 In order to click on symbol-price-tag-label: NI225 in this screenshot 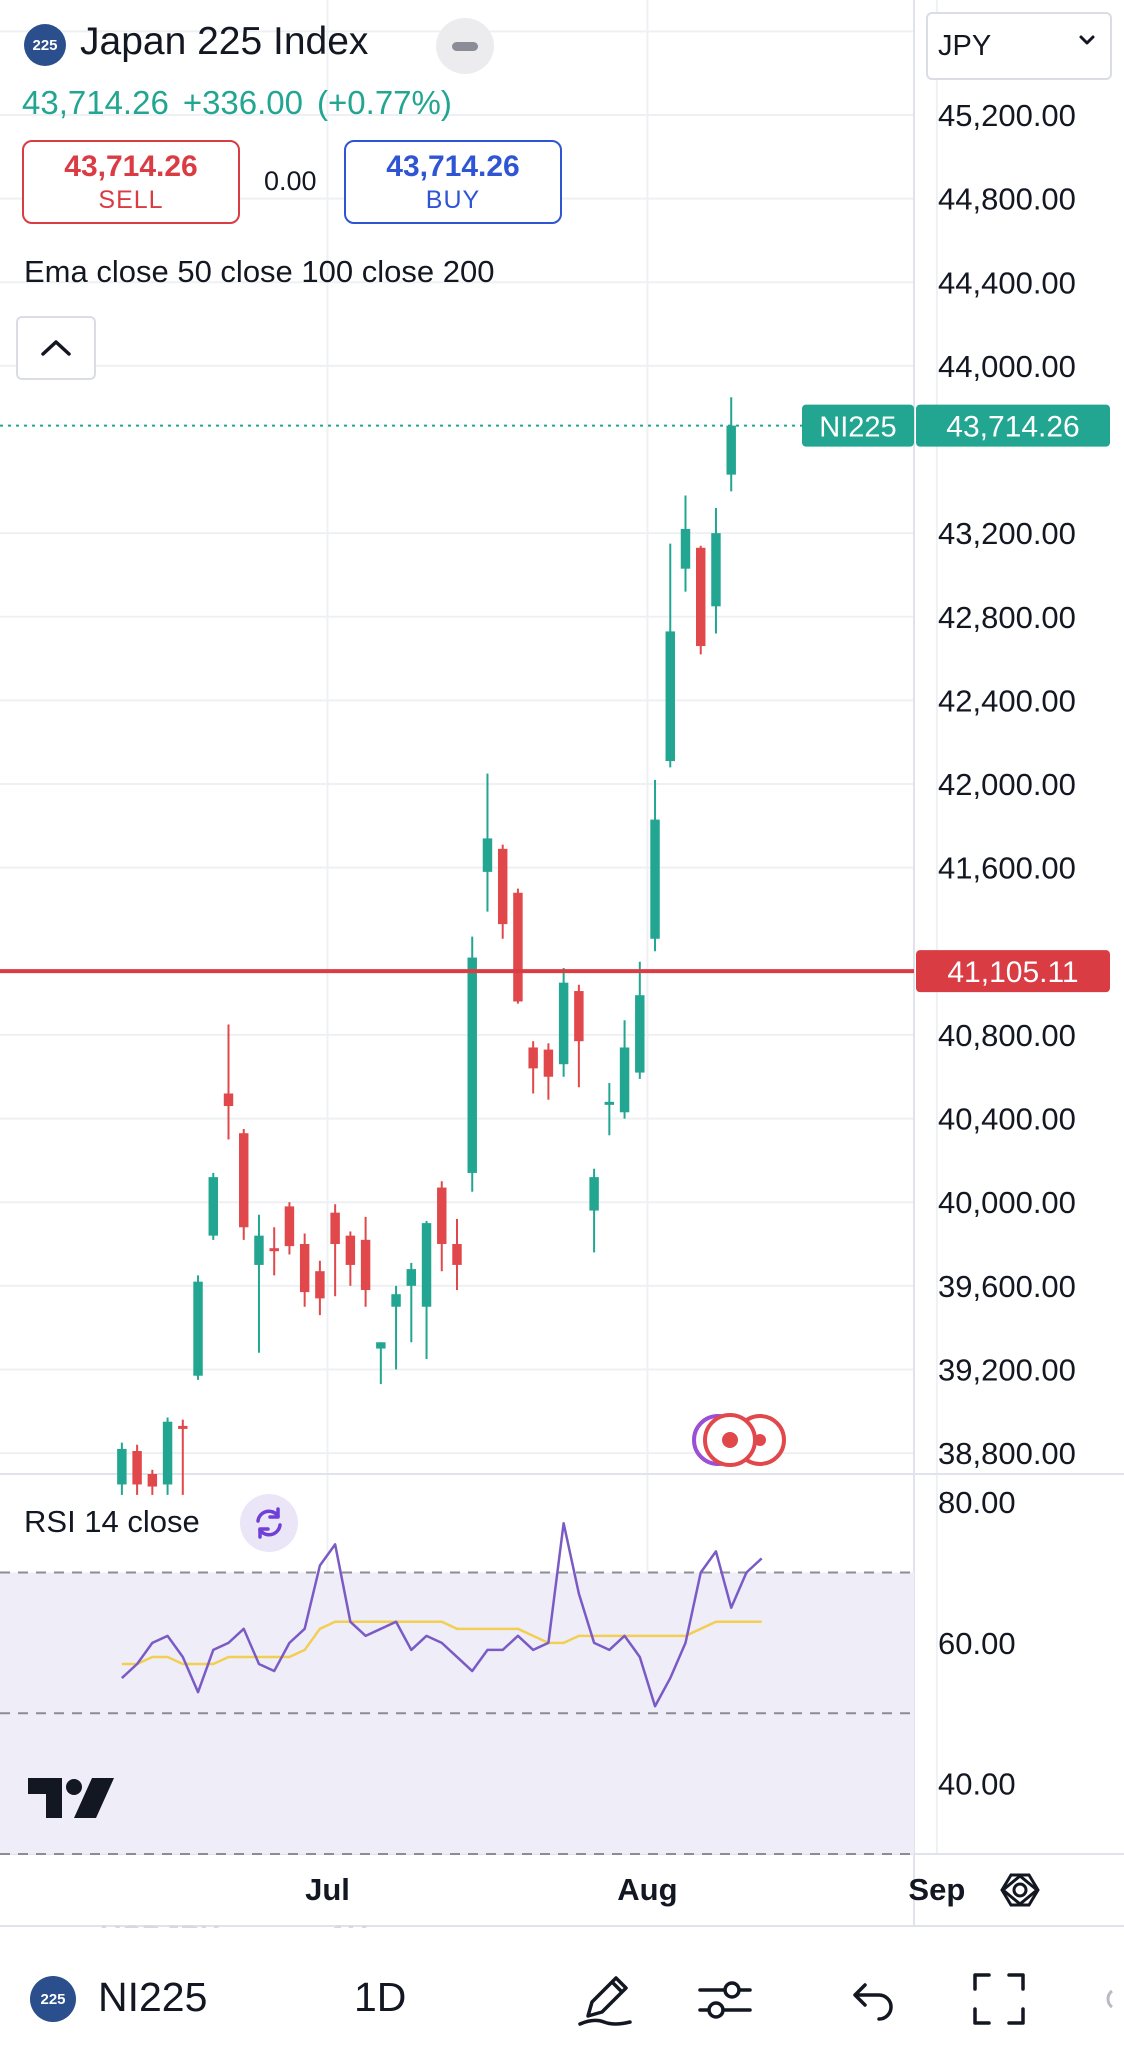, I will do `click(857, 428)`.